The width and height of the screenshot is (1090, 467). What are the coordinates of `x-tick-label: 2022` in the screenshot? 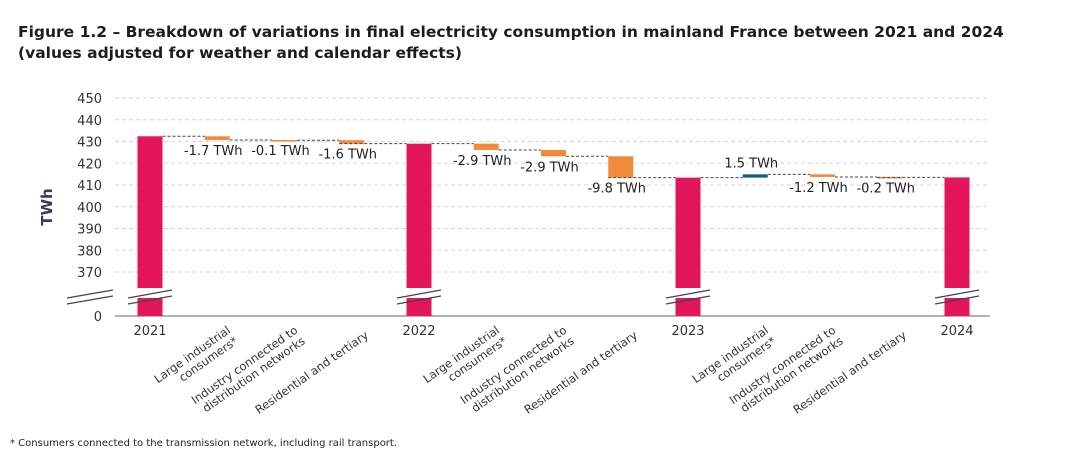 It's located at (418, 331).